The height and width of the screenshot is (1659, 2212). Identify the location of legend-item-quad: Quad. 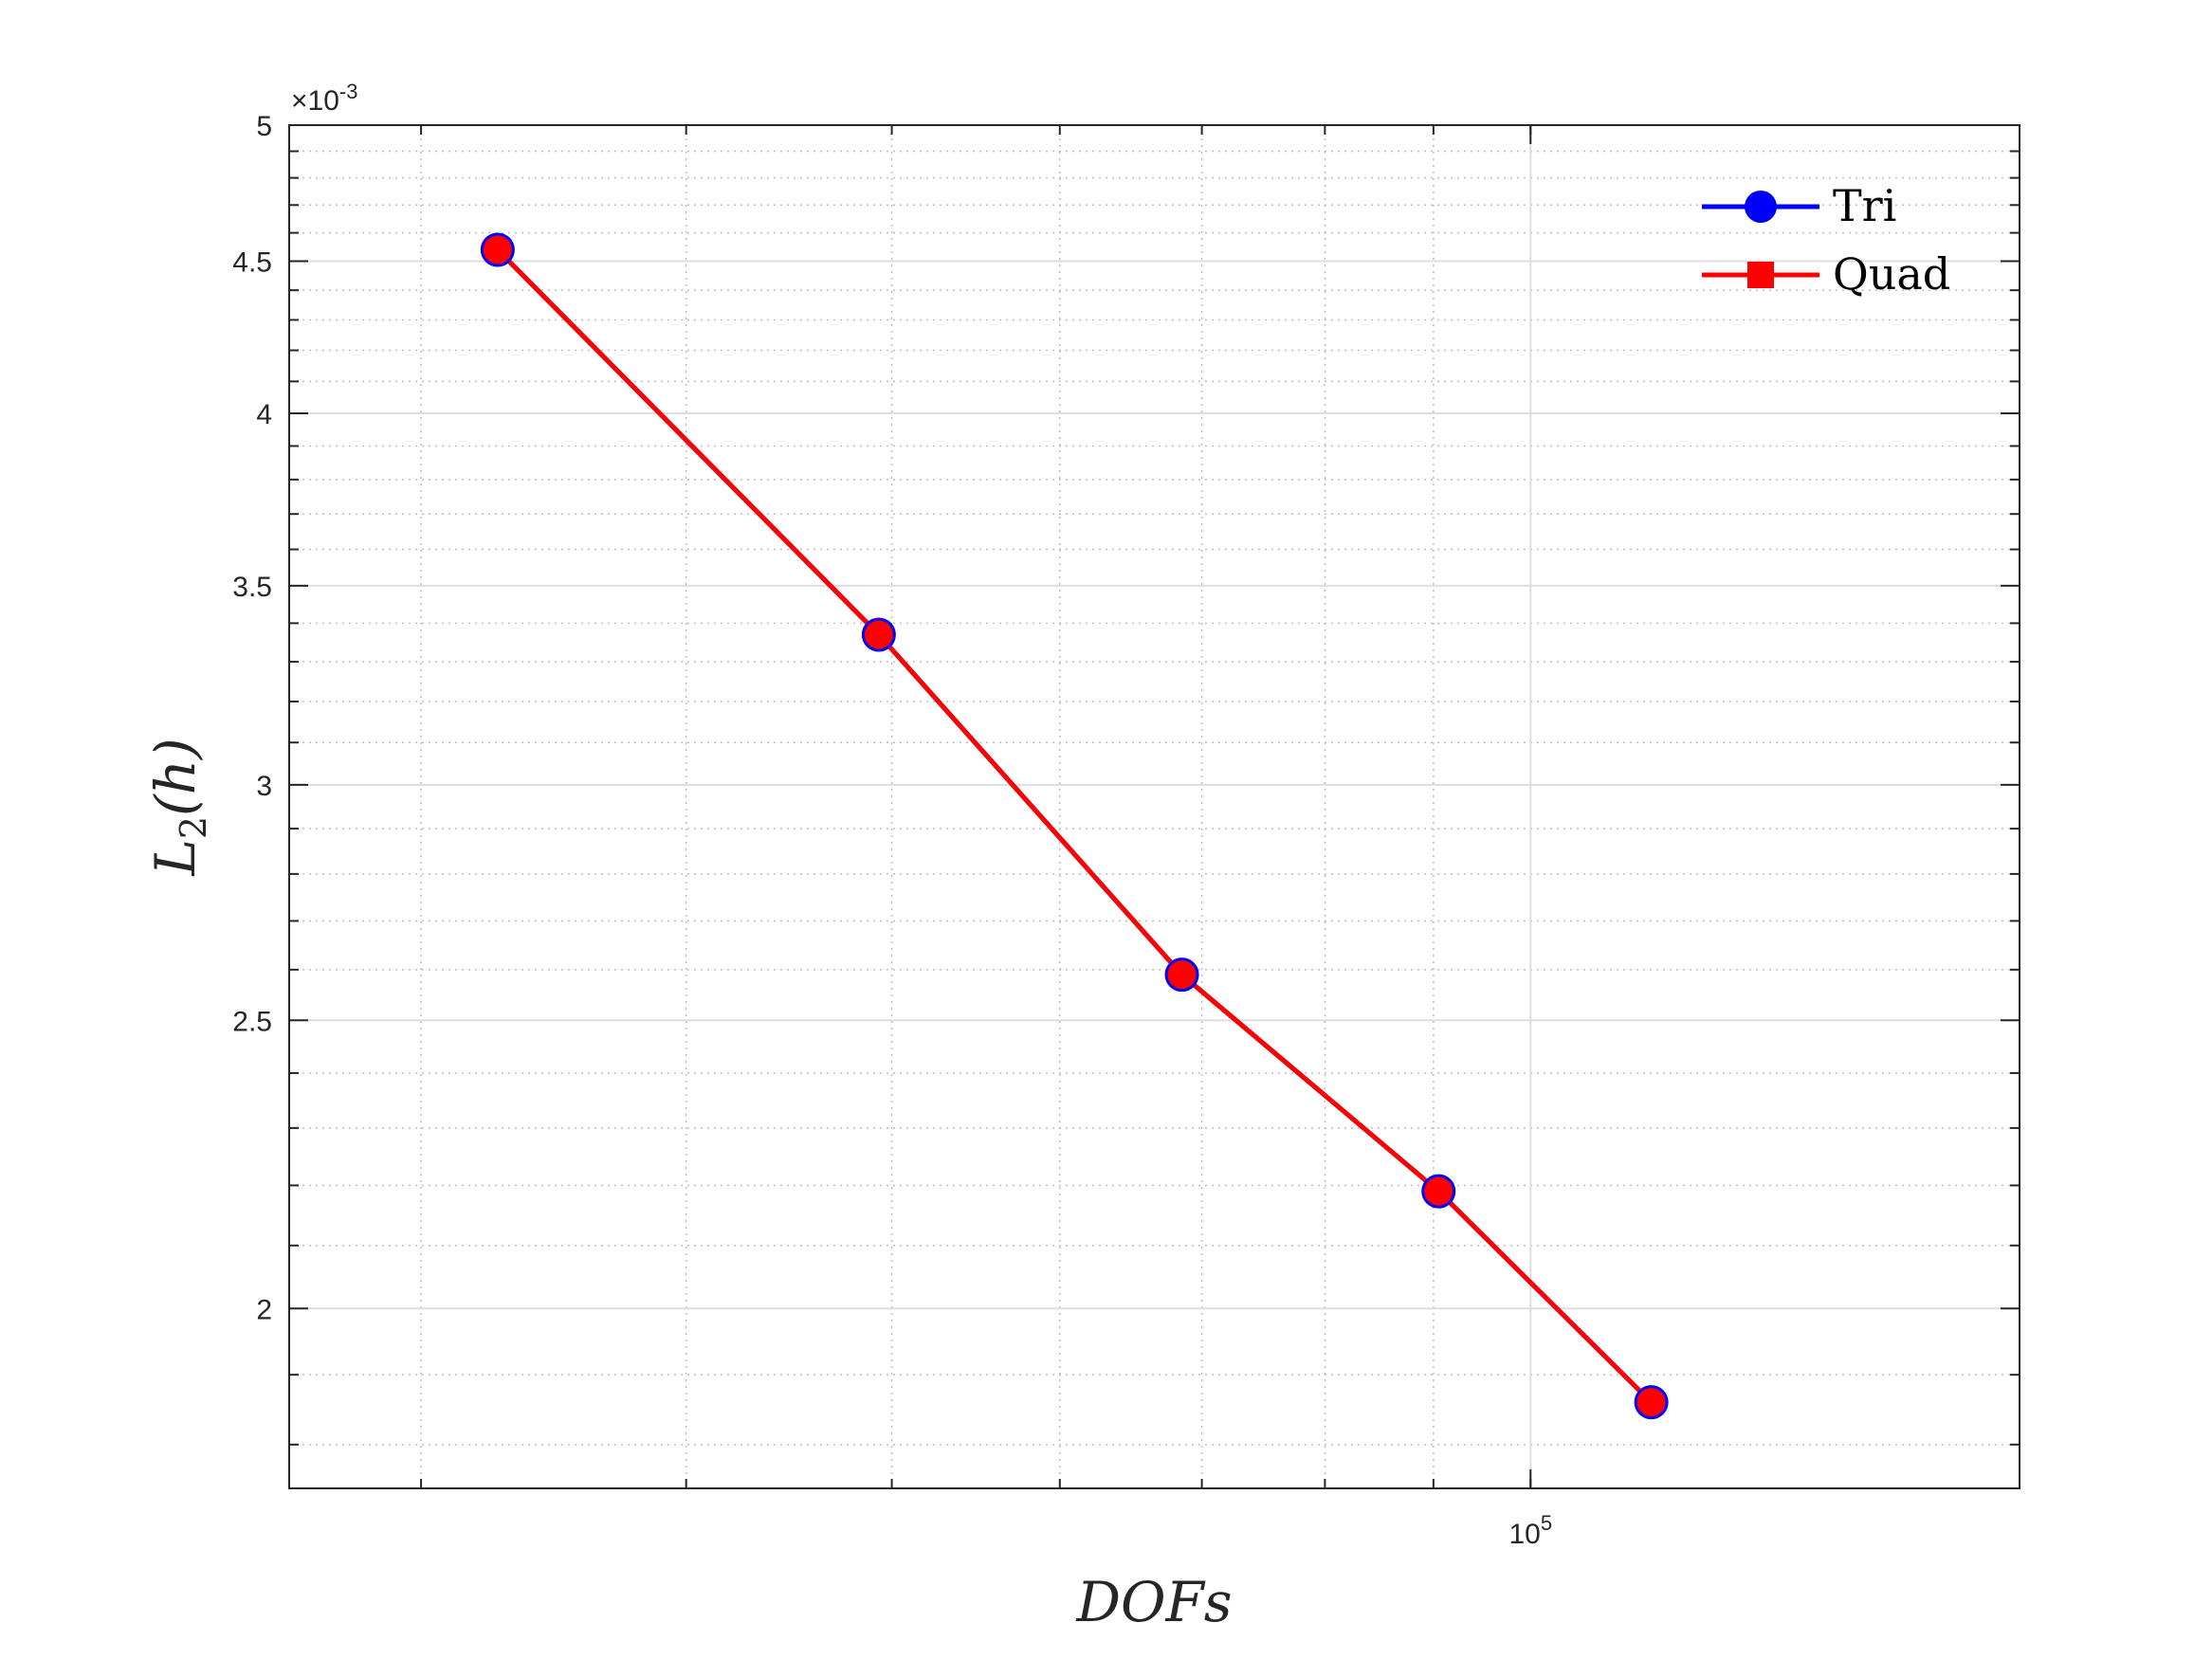
(1826, 274).